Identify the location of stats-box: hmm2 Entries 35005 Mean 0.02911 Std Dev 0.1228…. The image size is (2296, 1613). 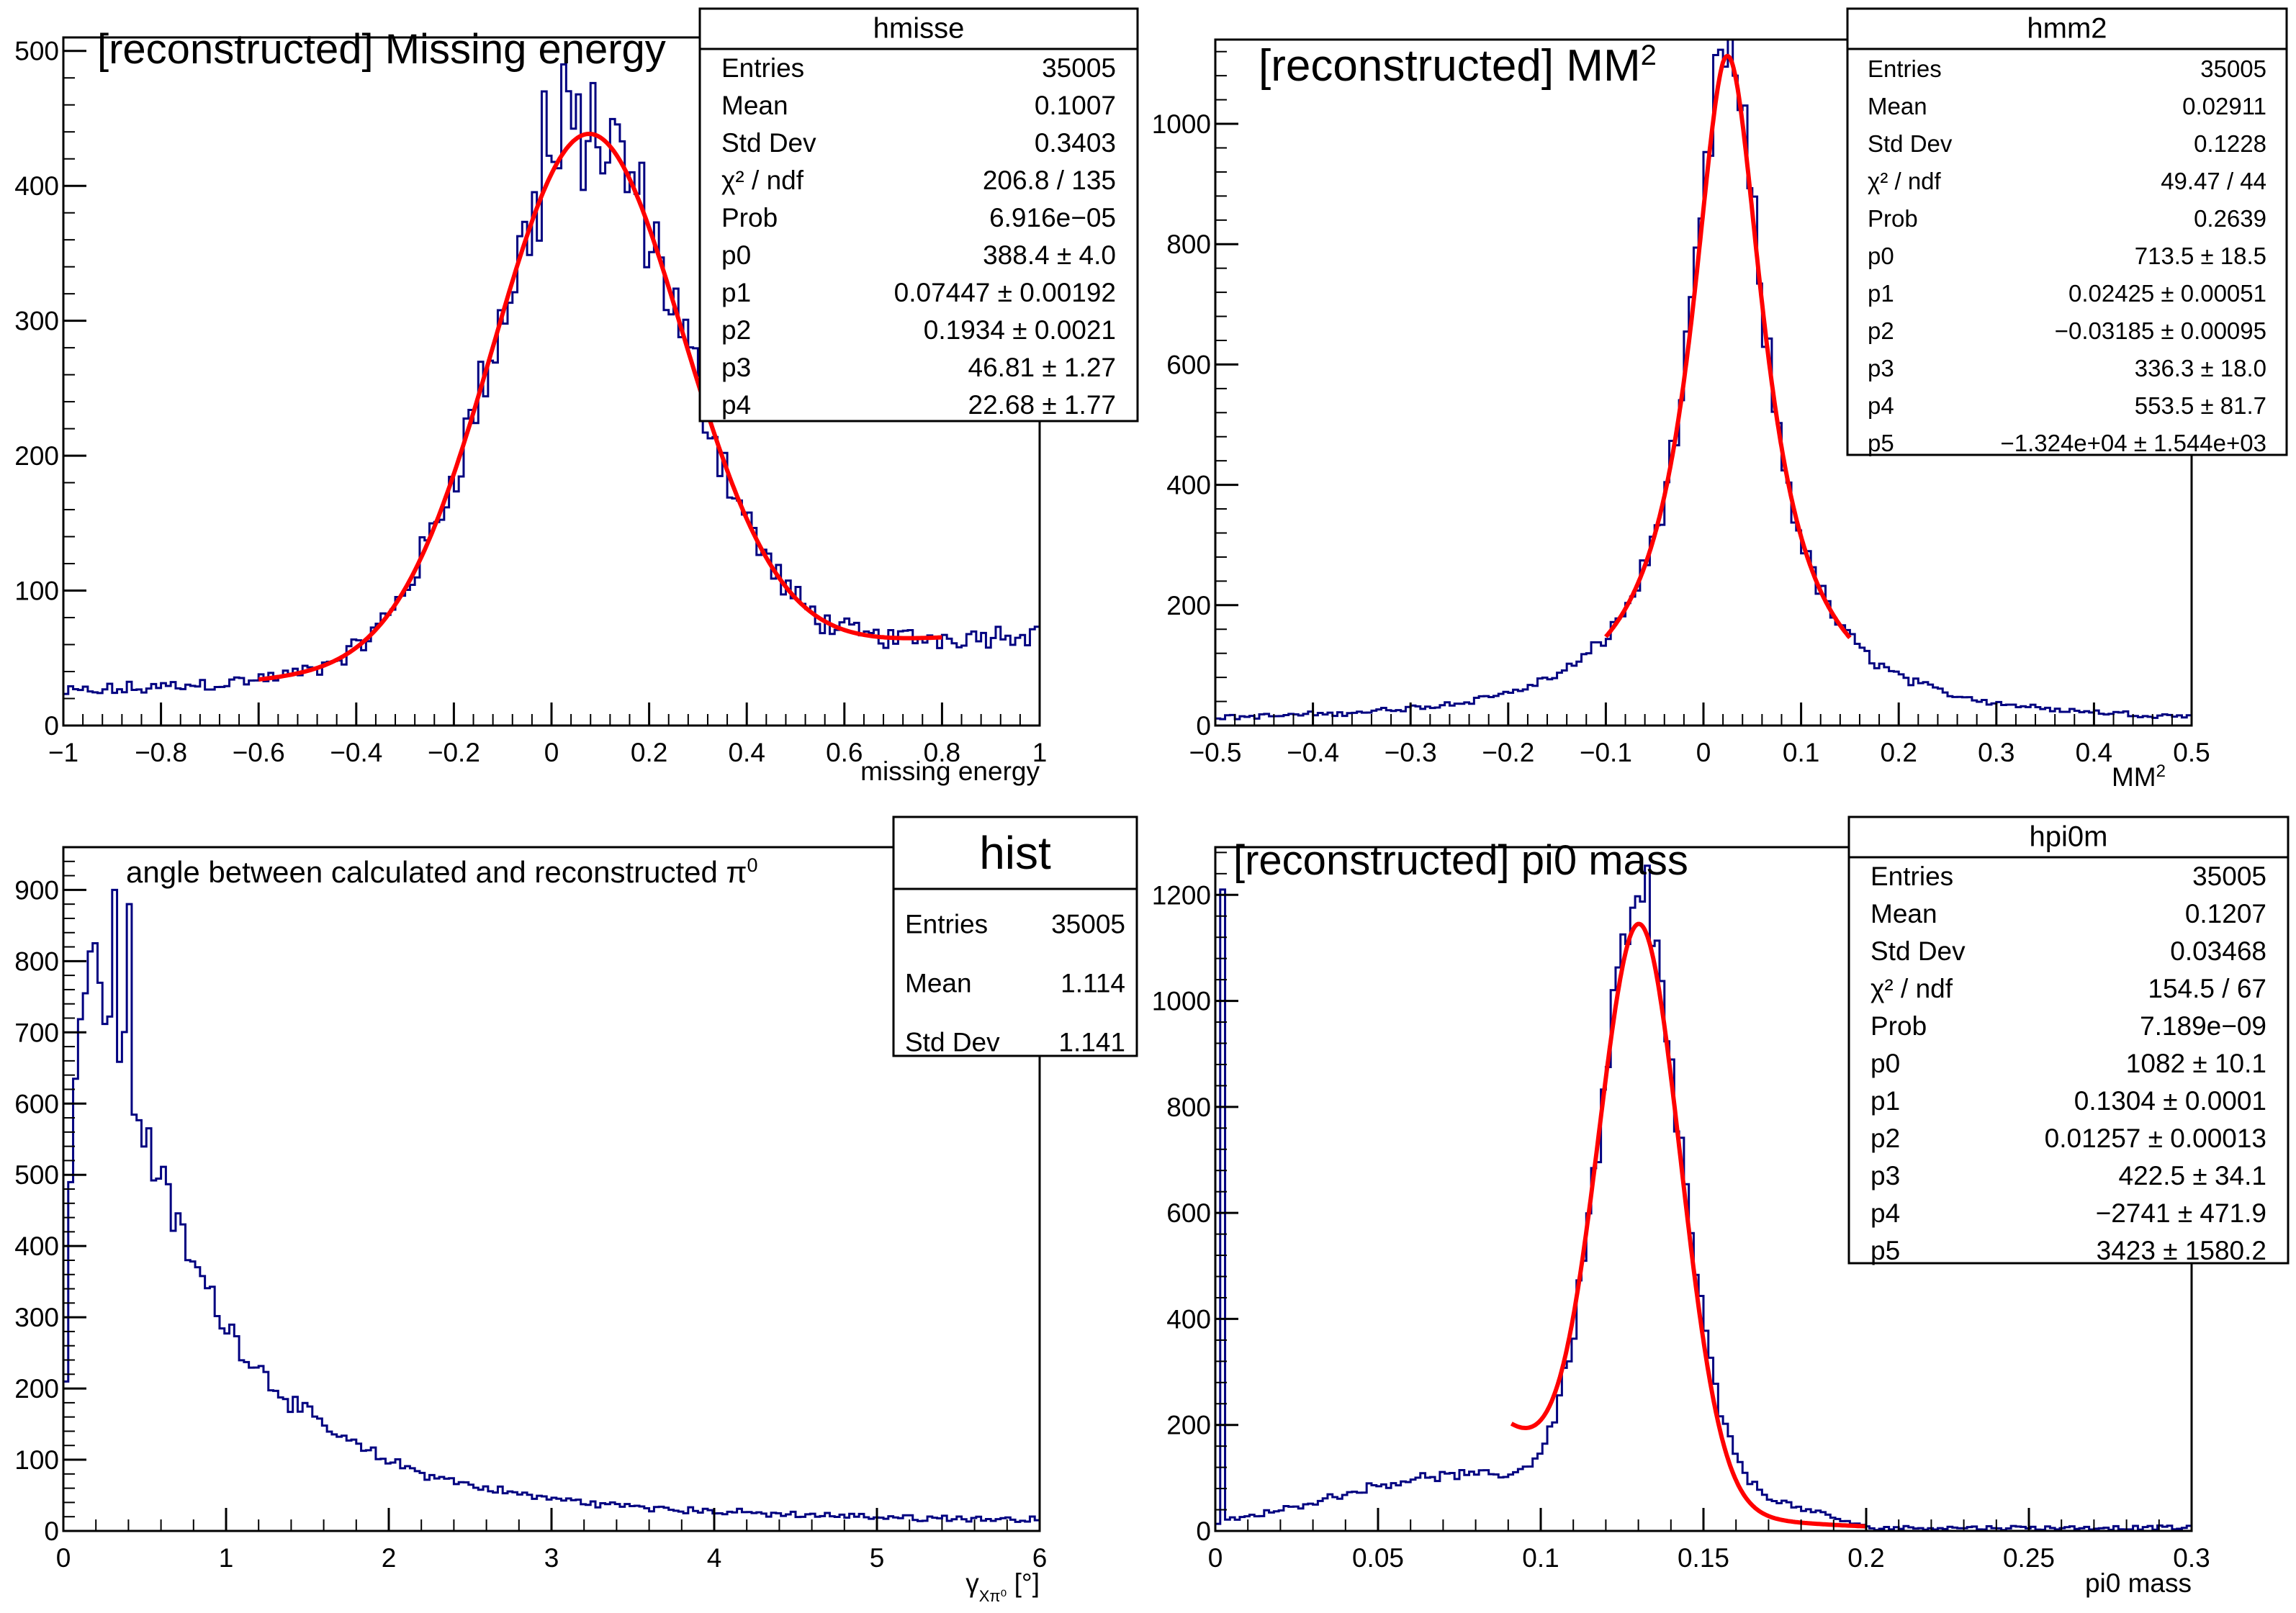
(2067, 231).